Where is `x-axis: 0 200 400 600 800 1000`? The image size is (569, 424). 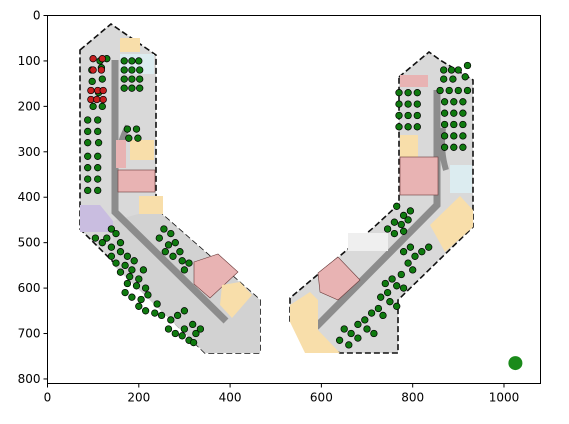 x-axis: 0 200 400 600 800 1000 is located at coordinates (281, 394).